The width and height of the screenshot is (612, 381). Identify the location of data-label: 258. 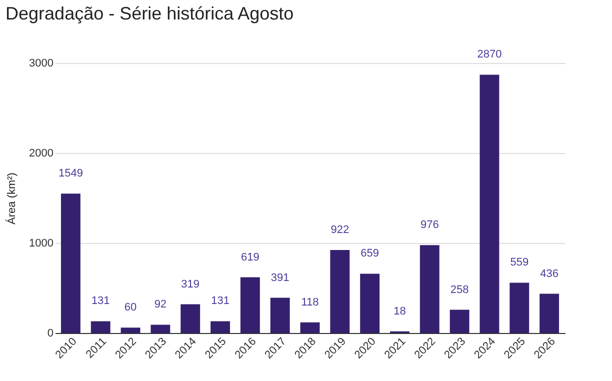
(459, 290).